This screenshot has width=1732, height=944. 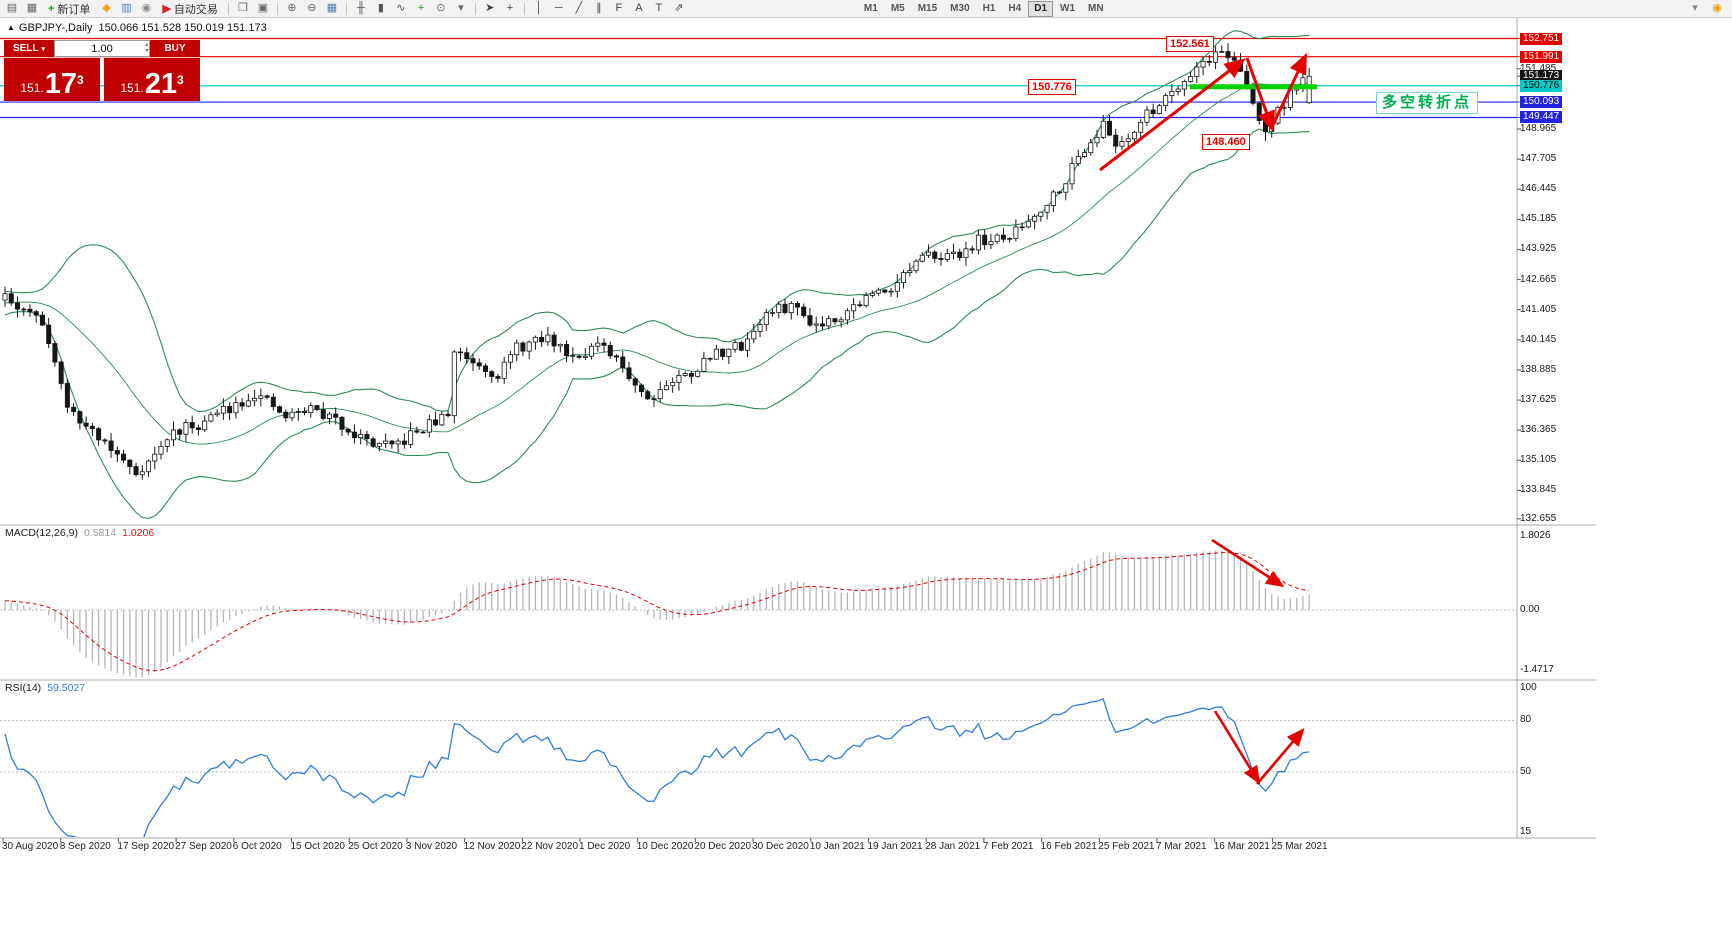 What do you see at coordinates (599, 8) in the screenshot?
I see `channel-icon: ∥` at bounding box center [599, 8].